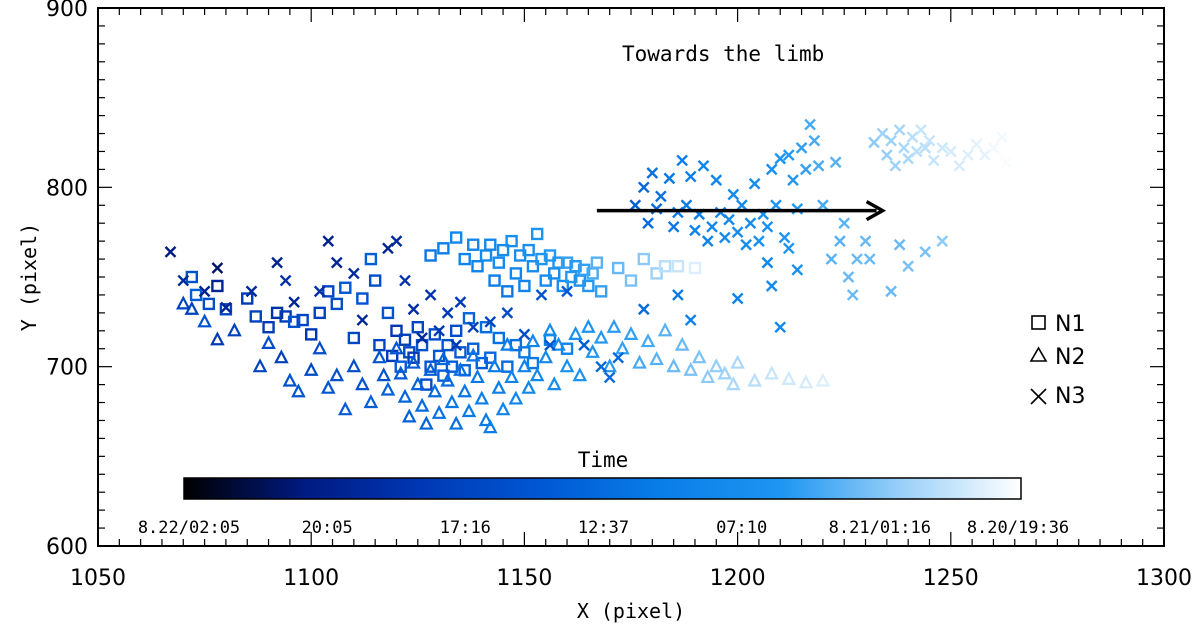 Image resolution: width=1200 pixels, height=634 pixels. What do you see at coordinates (67, 188) in the screenshot?
I see `y-tick-label: 800` at bounding box center [67, 188].